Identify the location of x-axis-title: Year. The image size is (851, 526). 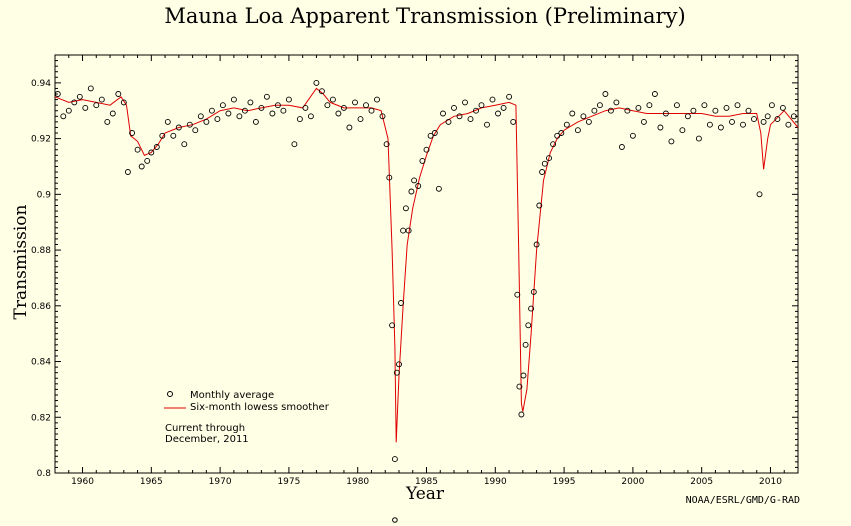
(425, 494).